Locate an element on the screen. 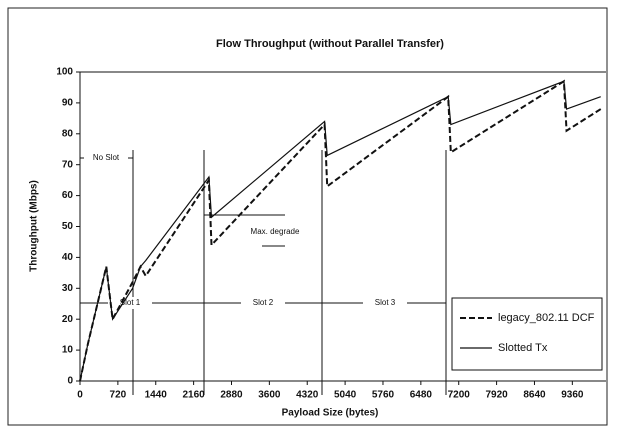  y-tick-label: 60 is located at coordinates (68, 195).